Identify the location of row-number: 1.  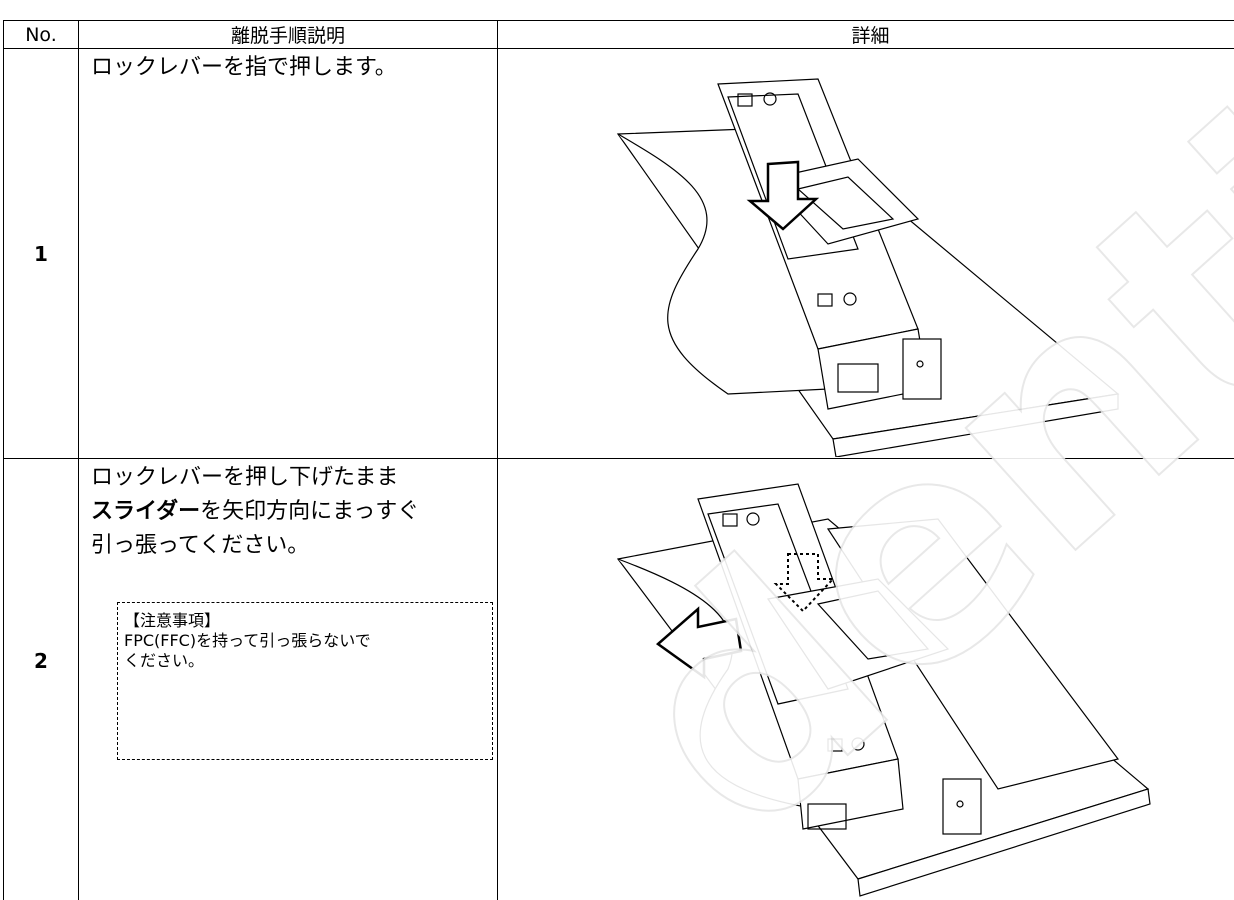
(41, 253).